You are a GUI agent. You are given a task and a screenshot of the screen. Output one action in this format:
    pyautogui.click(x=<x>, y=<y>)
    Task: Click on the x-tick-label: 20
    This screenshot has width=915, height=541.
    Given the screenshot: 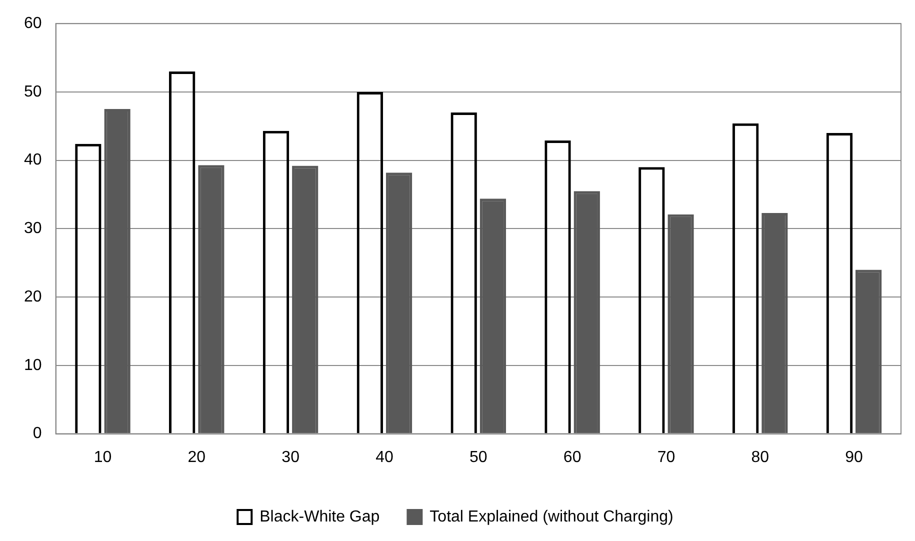 What is the action you would take?
    pyautogui.click(x=197, y=457)
    